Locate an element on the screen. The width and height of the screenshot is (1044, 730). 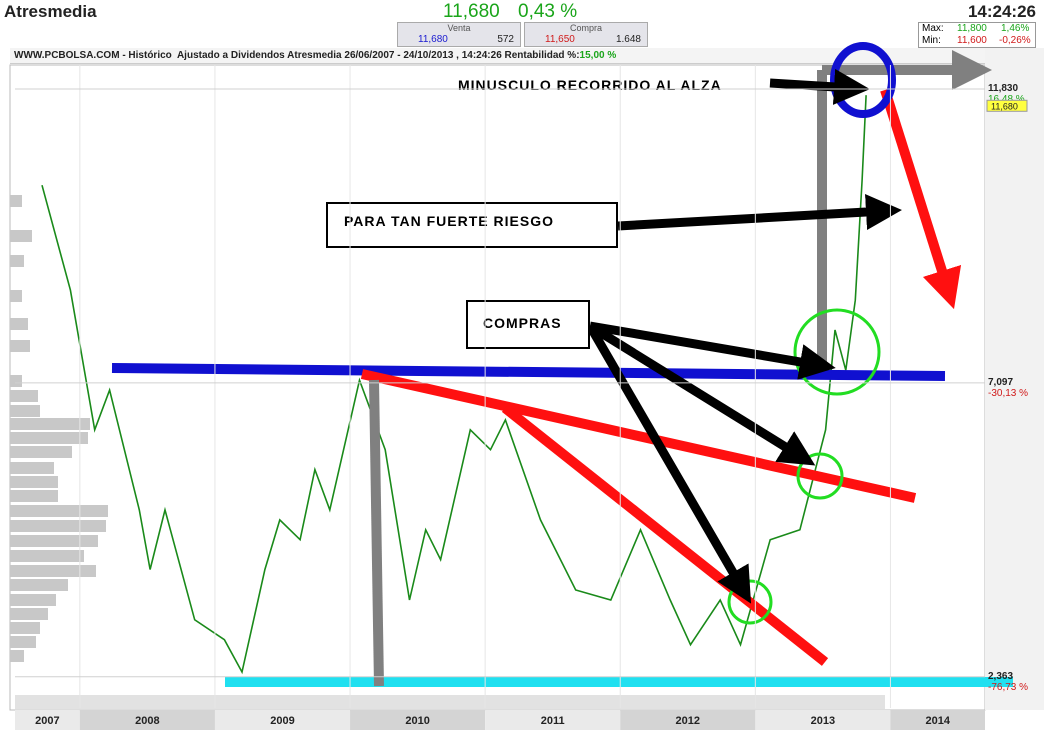
x-tick-label: 2007 is located at coordinates (47, 721).